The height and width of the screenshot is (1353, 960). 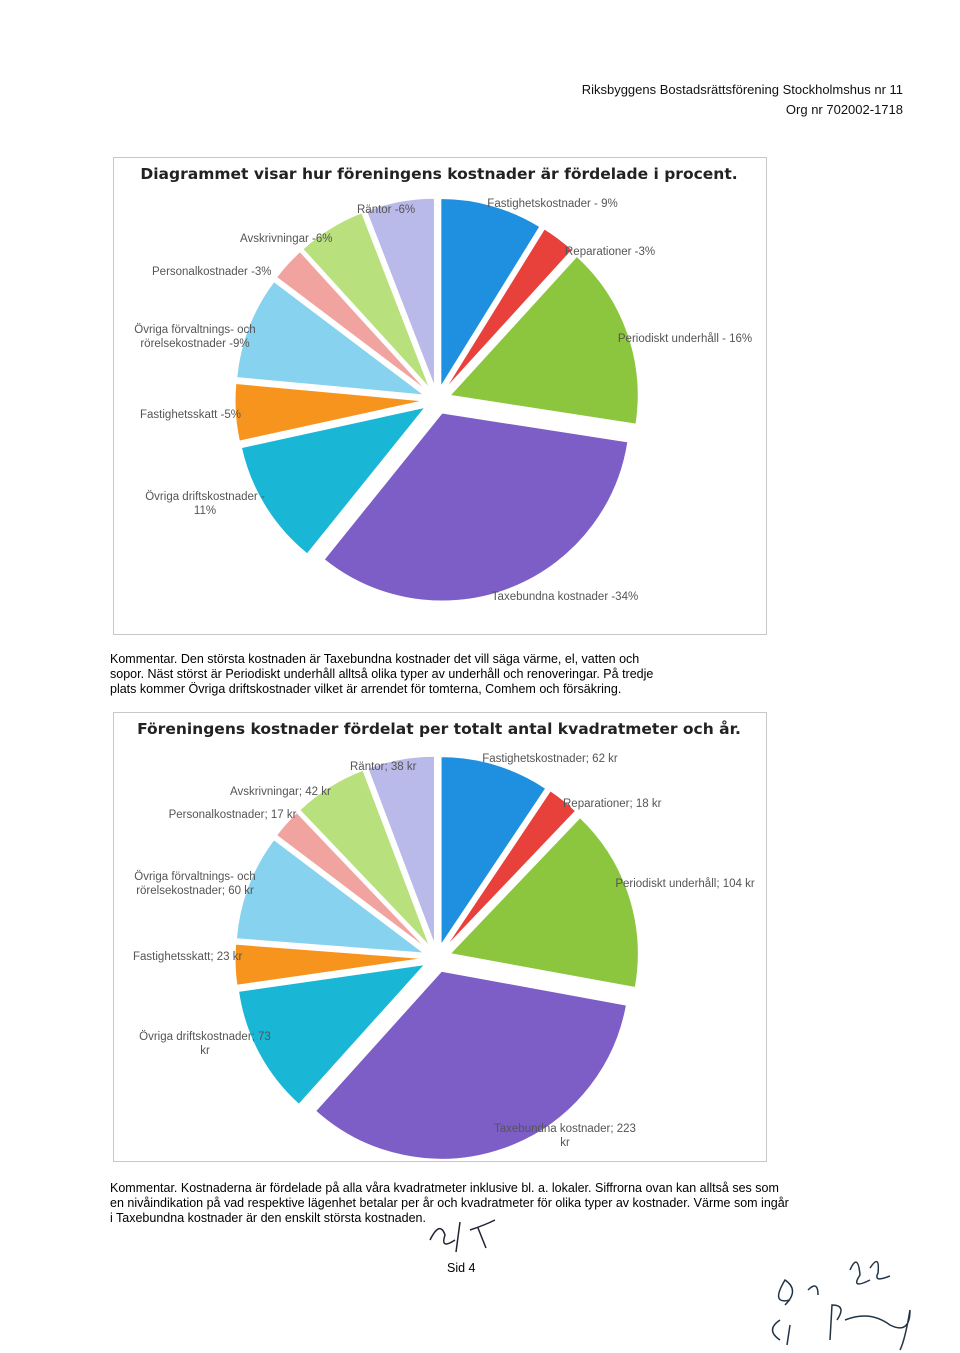 I want to click on slice-label: Fastighetsskatt; 23 kr, so click(x=188, y=957).